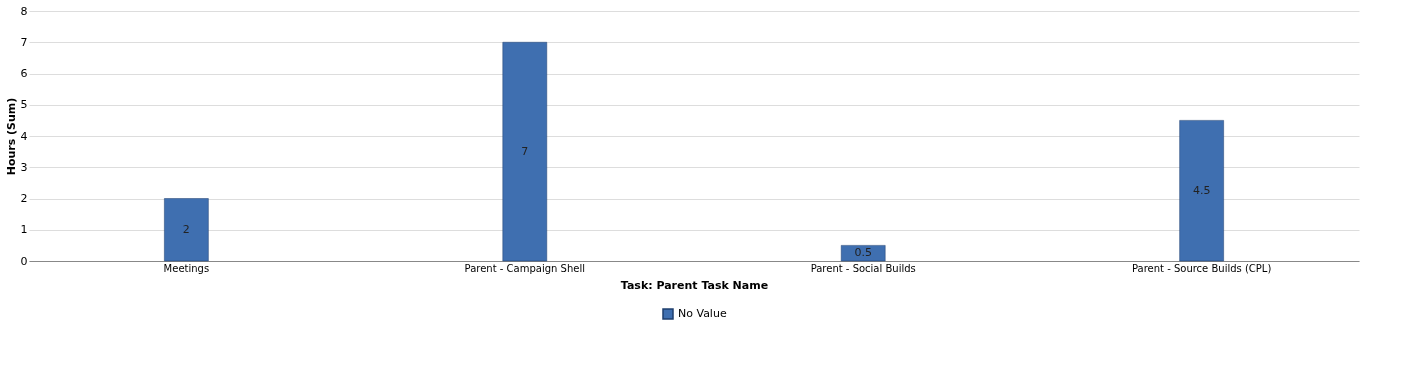  Describe the element at coordinates (1201, 268) in the screenshot. I see `x-tick-label: Parent - Source Builds (CPL)` at that location.